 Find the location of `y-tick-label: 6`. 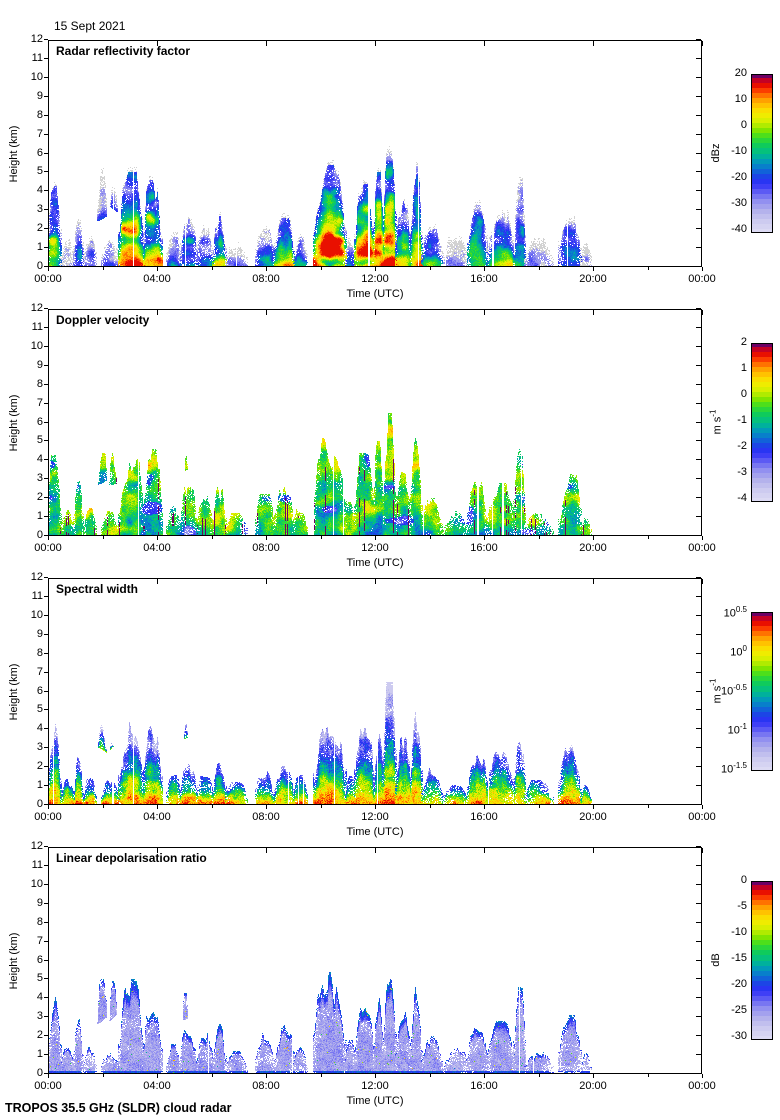

y-tick-label: 6 is located at coordinates (39, 421).